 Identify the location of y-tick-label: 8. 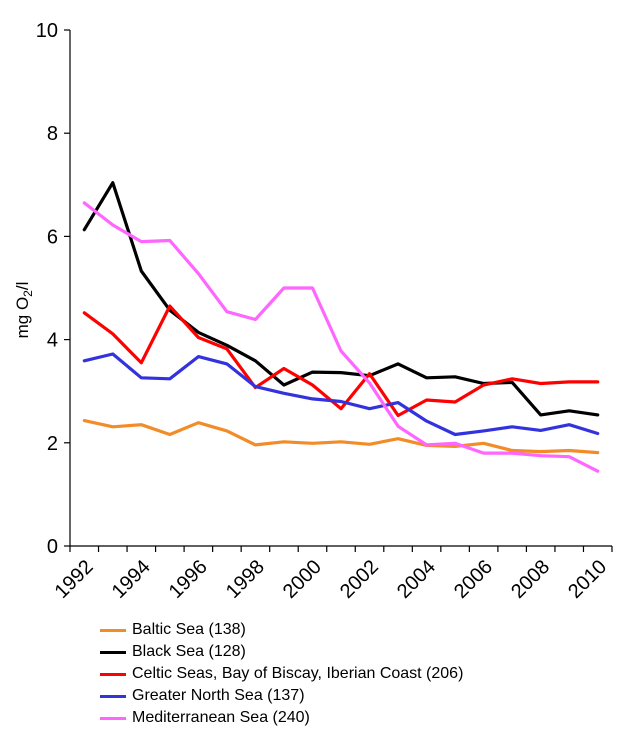
(52, 134).